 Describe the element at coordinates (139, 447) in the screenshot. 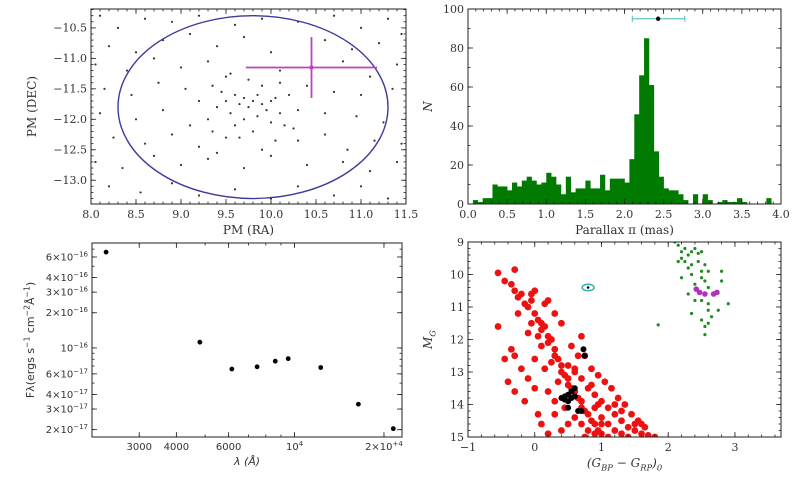

I see `x-tick-label: 3000` at that location.